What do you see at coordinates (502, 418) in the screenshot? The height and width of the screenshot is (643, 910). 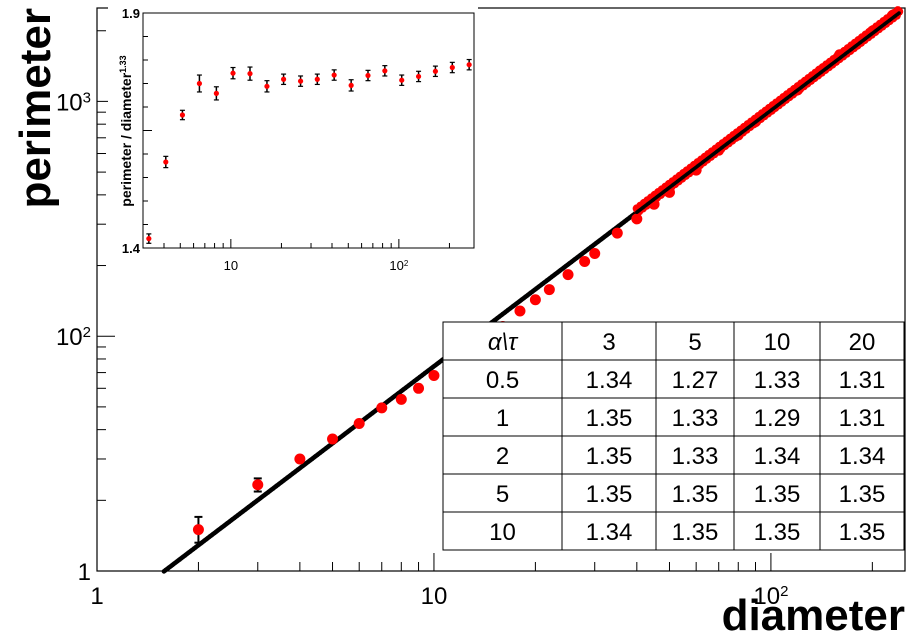 I see `table-row-header: 1` at bounding box center [502, 418].